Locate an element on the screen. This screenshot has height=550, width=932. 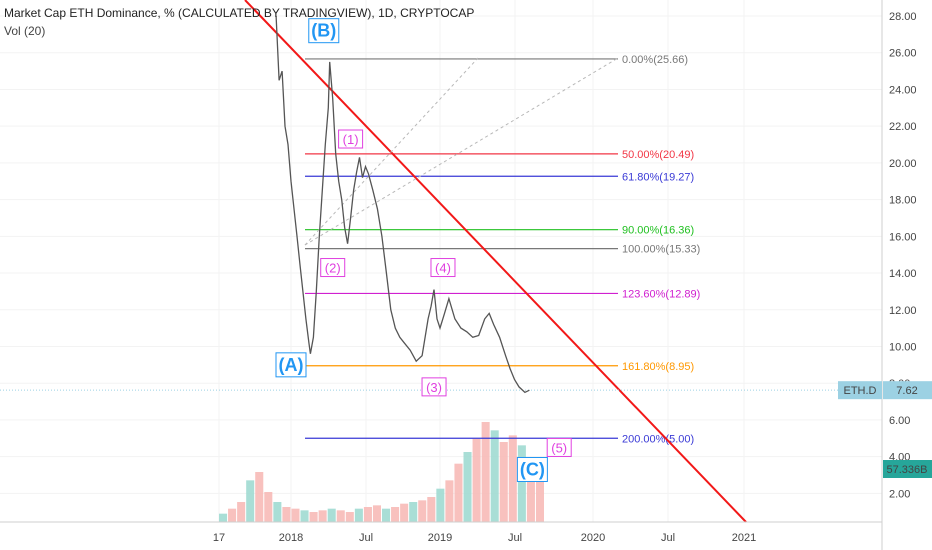
wave-label: (B) is located at coordinates (323, 31).